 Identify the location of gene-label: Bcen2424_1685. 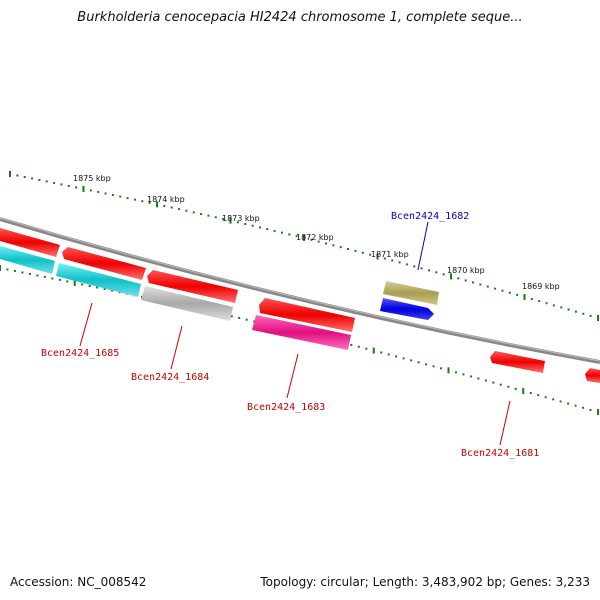
(80, 353).